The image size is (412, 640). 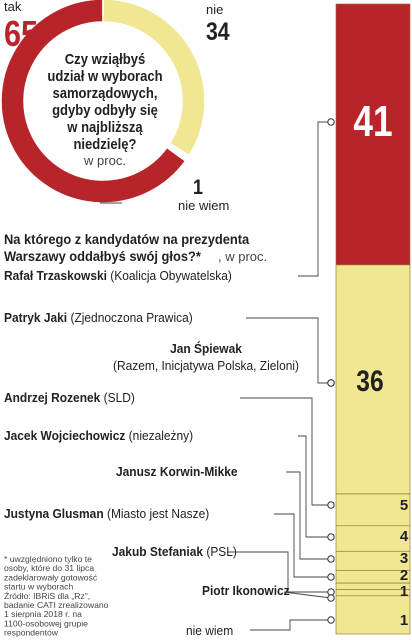 I want to click on question-unit: w proc., so click(x=104, y=160).